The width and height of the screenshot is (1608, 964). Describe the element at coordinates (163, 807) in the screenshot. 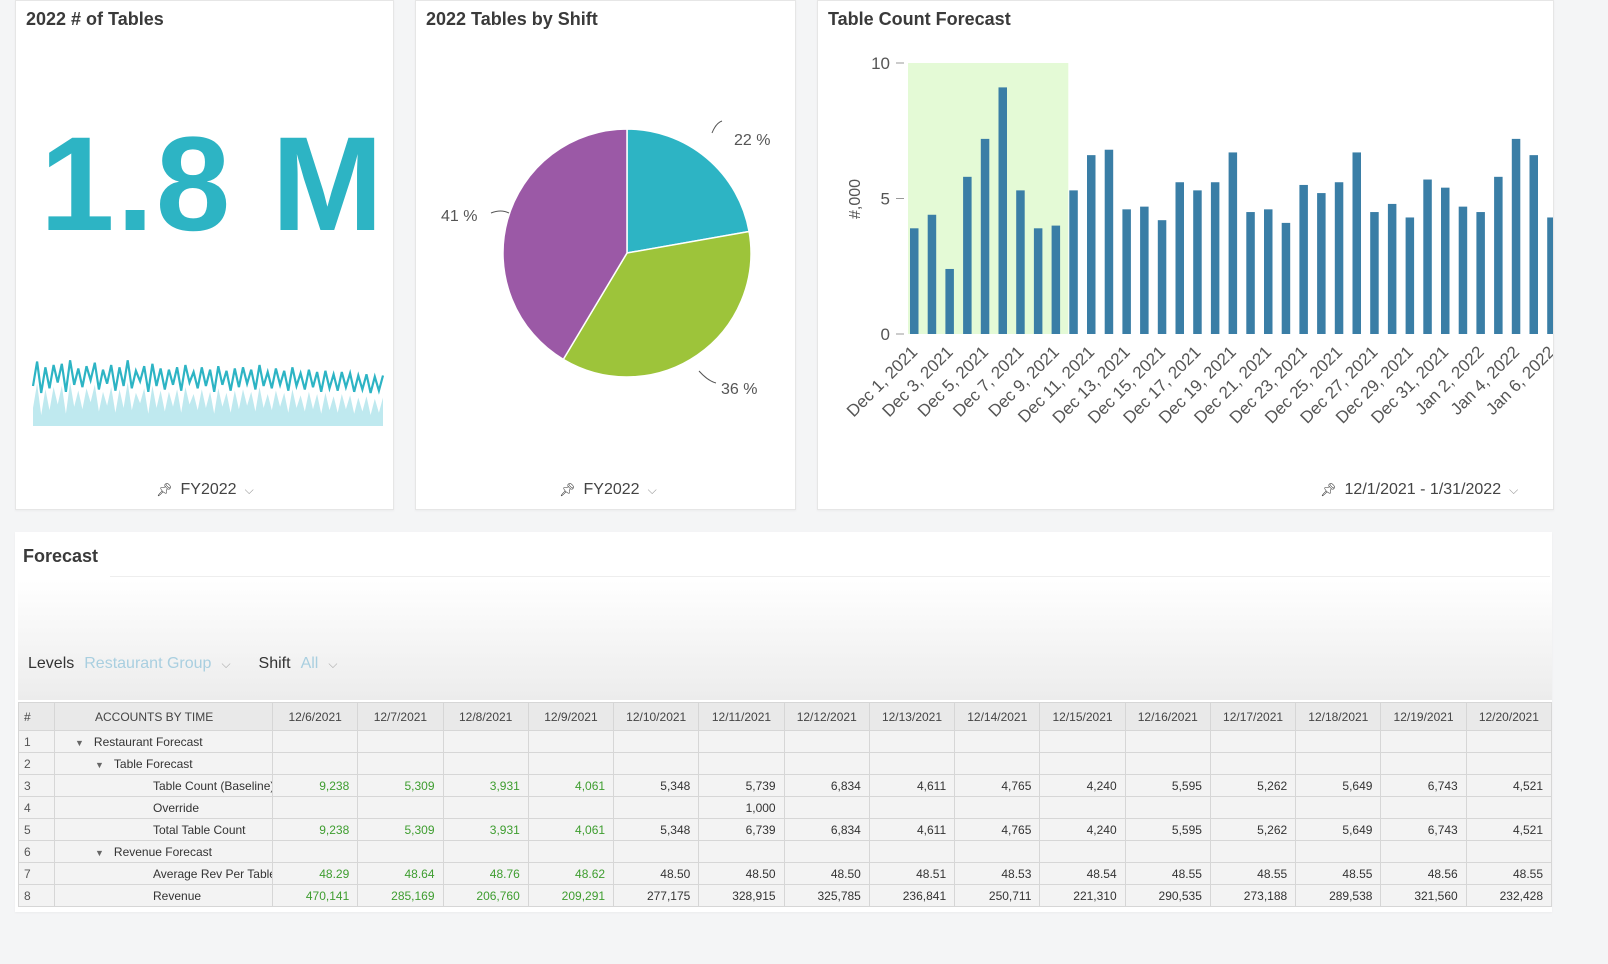

I see `row-account: Override` at that location.